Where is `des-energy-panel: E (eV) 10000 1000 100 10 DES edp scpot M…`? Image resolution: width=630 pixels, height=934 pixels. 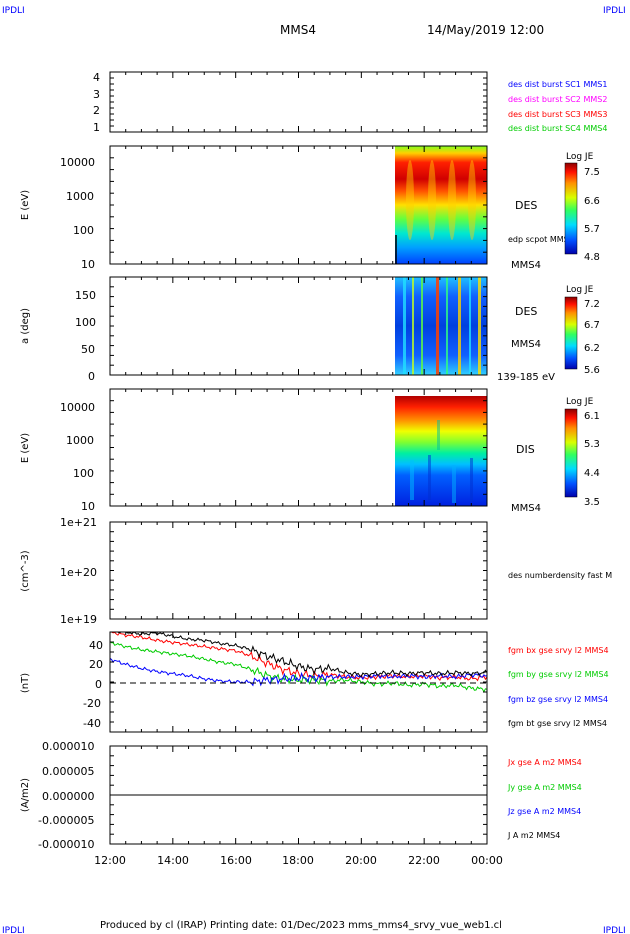
des-energy-panel: E (eV) 10000 1000 100 10 DES edp scpot M… is located at coordinates (310, 208).